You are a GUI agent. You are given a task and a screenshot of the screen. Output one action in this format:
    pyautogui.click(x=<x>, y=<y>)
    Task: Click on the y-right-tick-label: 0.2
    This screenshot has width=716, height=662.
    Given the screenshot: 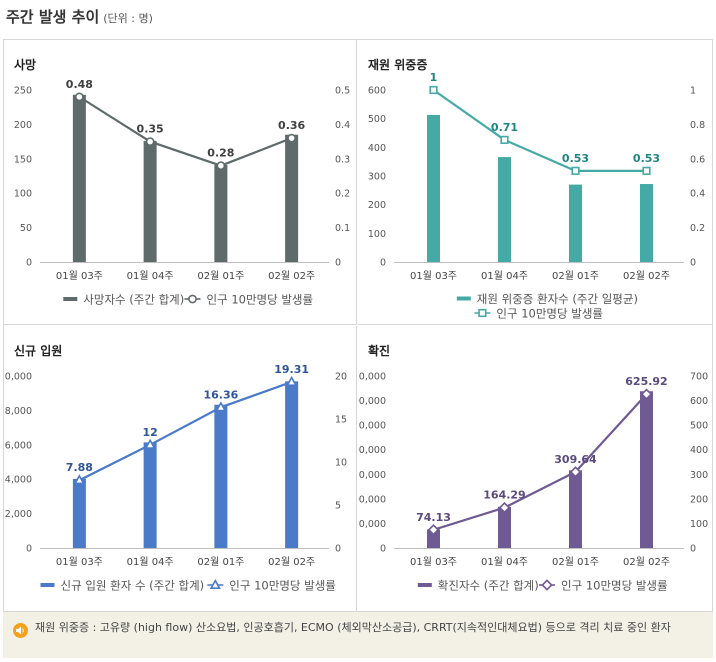 What is the action you would take?
    pyautogui.click(x=697, y=228)
    